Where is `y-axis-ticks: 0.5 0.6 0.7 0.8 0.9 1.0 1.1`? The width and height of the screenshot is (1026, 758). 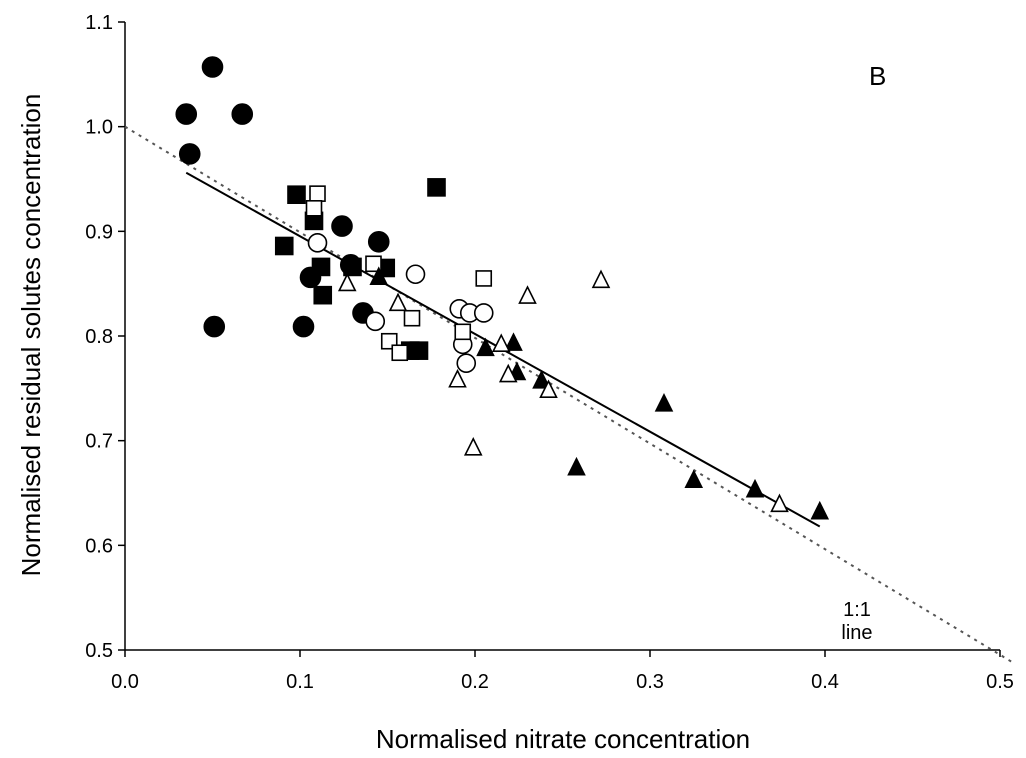 y-axis-ticks: 0.5 0.6 0.7 0.8 0.9 1.0 1.1 is located at coordinates (105, 337).